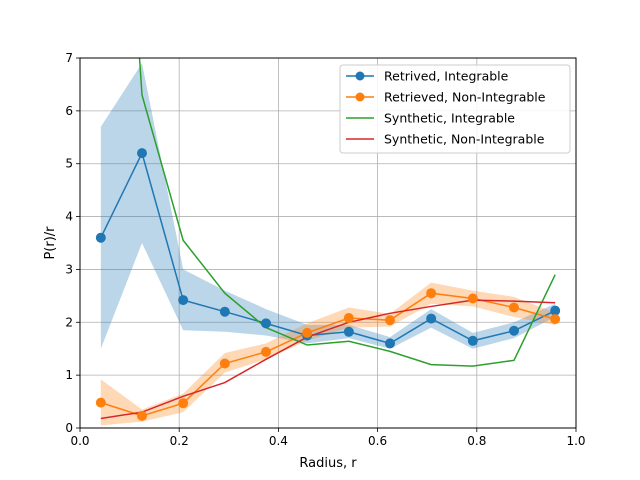 Image resolution: width=640 pixels, height=480 pixels. What do you see at coordinates (69, 217) in the screenshot?
I see `y-tick-label: 4` at bounding box center [69, 217].